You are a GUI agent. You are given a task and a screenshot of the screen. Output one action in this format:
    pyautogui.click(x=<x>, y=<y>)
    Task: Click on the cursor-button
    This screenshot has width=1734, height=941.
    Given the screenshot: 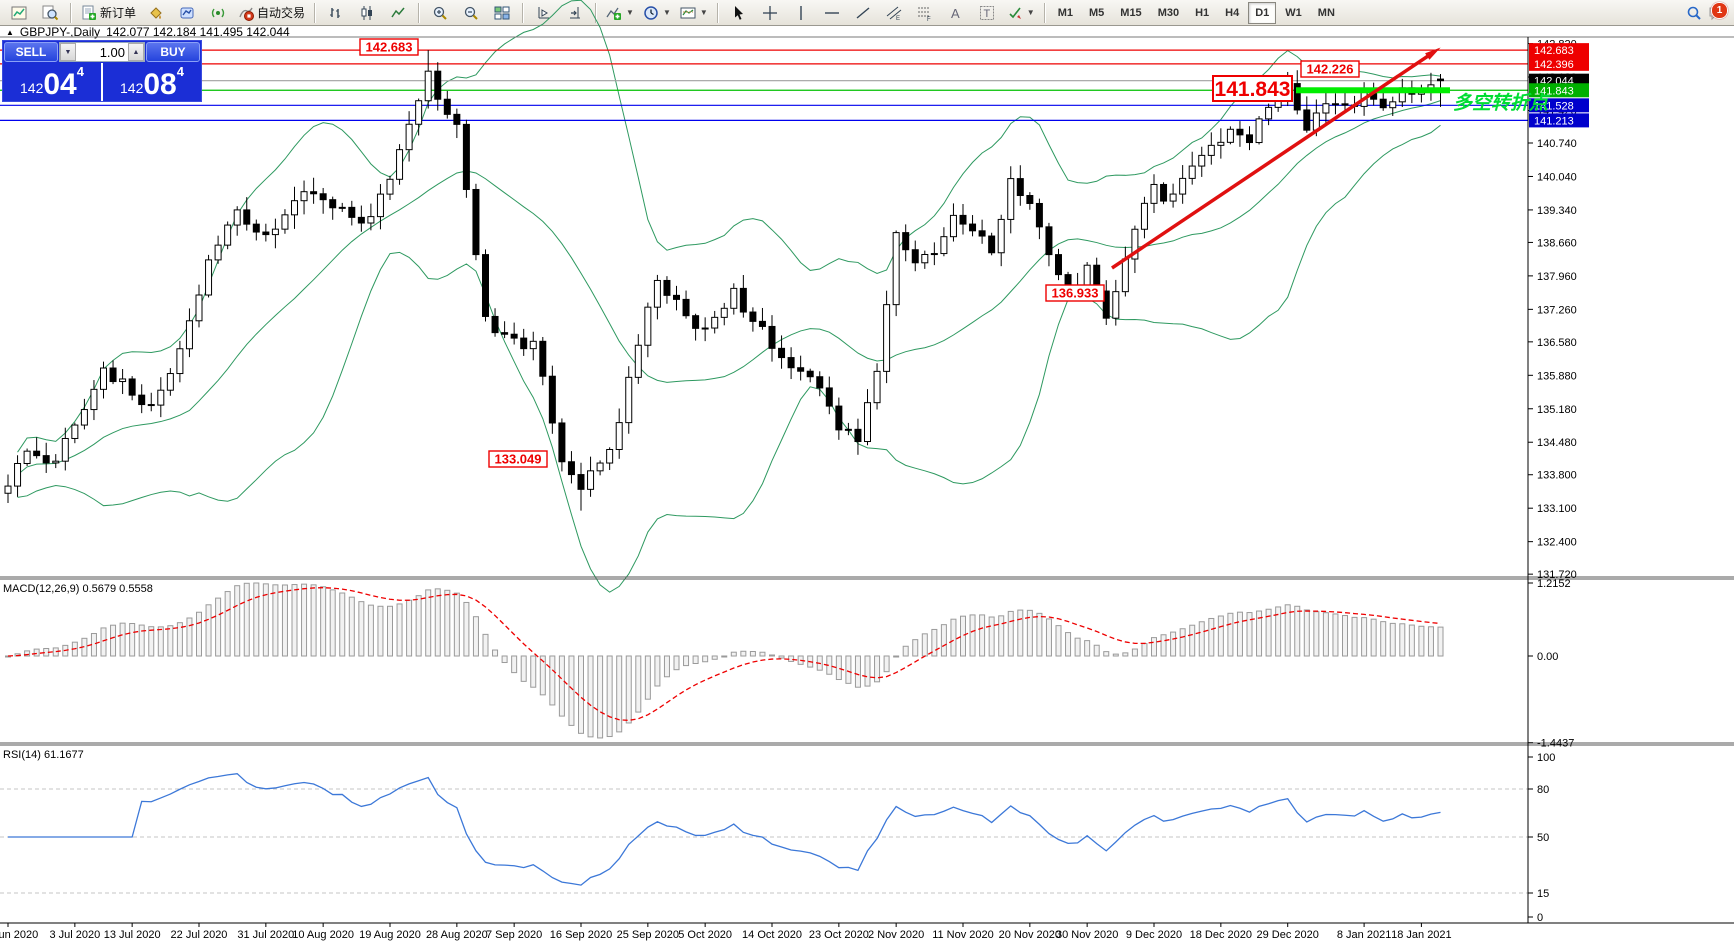 What is the action you would take?
    pyautogui.click(x=739, y=13)
    